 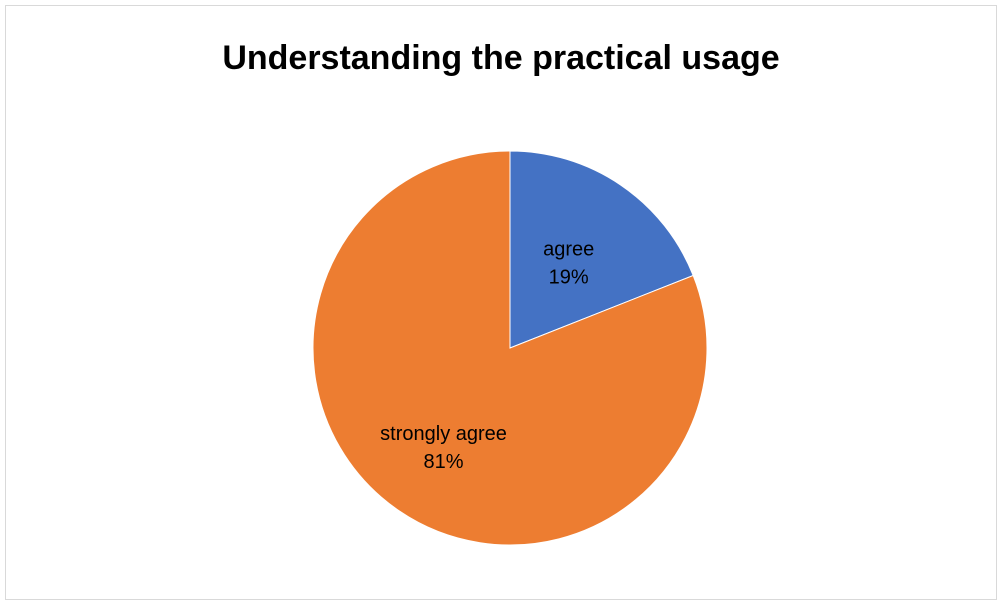 I want to click on slice-percent-label: 81%, so click(x=444, y=462).